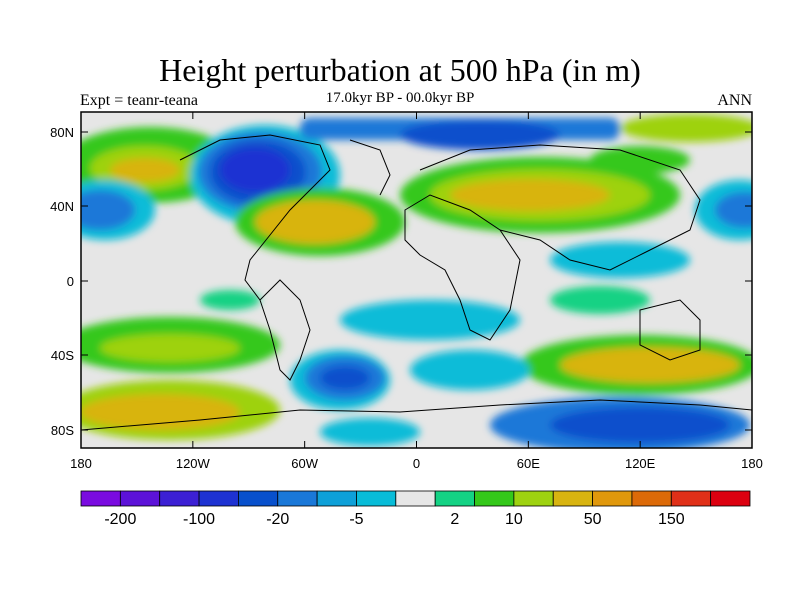 The height and width of the screenshot is (600, 800). What do you see at coordinates (370, 167) in the screenshot?
I see `coastline-greenland` at bounding box center [370, 167].